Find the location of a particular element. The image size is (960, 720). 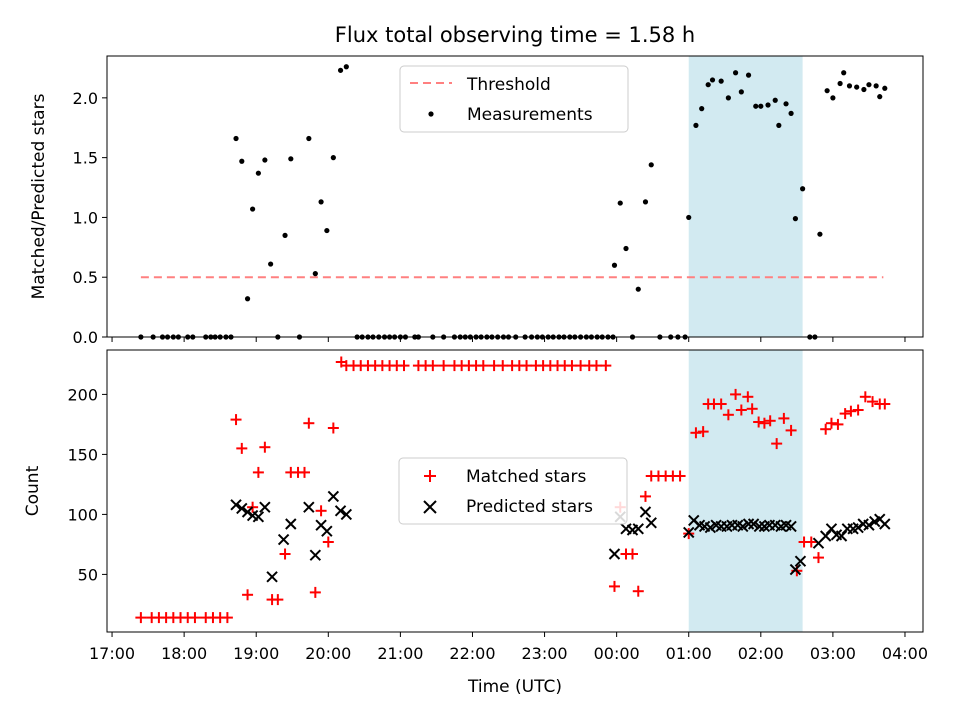

top-legend-box is located at coordinates (514, 99).